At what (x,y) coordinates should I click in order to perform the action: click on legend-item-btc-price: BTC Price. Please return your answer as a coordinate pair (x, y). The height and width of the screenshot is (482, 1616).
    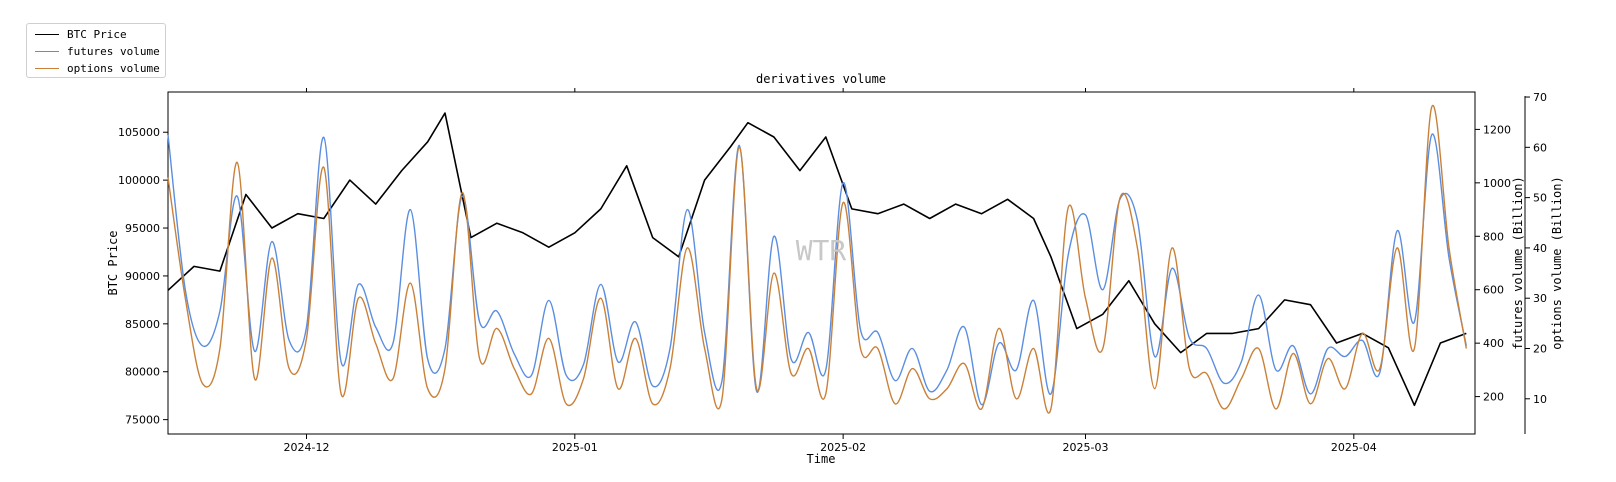
    Looking at the image, I should click on (81, 34).